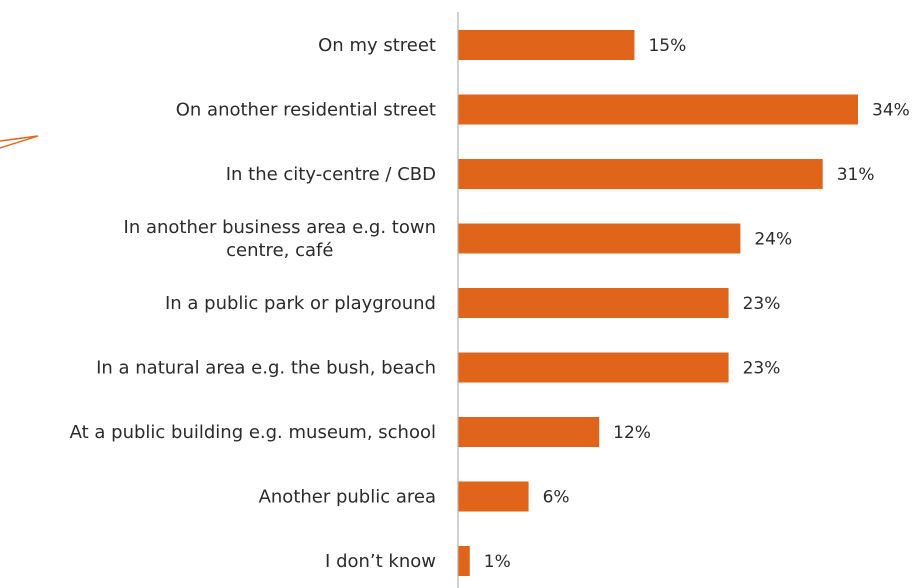  I want to click on category-label-1: On another residential street, so click(306, 110).